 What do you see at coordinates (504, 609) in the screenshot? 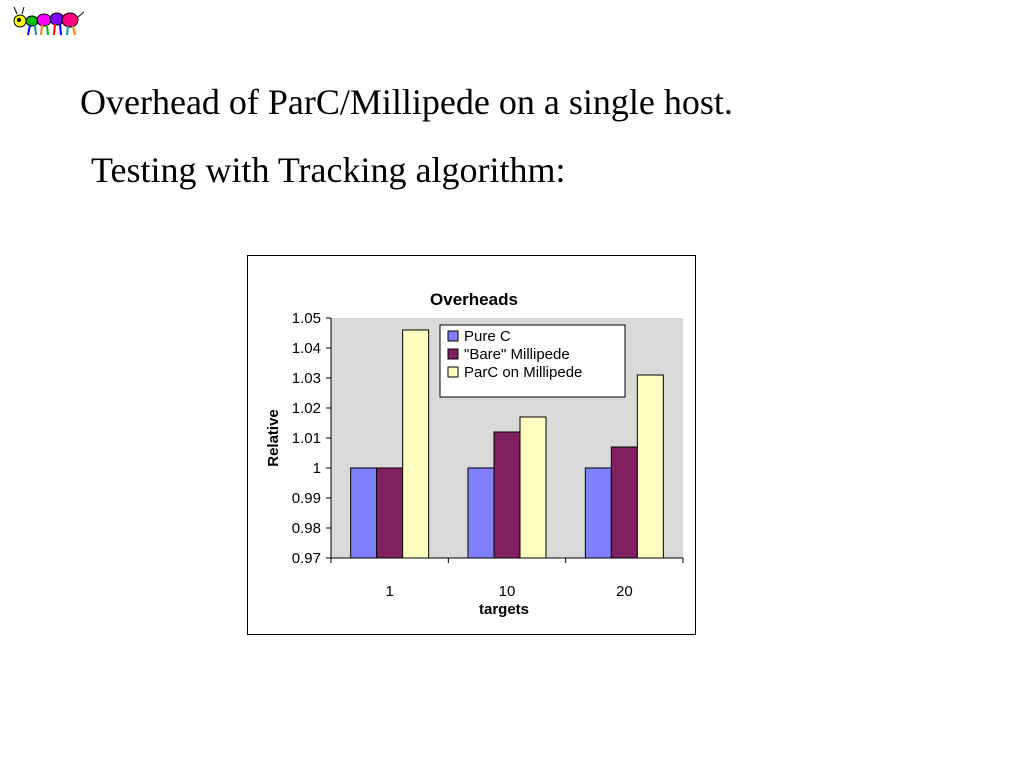
I see `x-axis-label: targets` at bounding box center [504, 609].